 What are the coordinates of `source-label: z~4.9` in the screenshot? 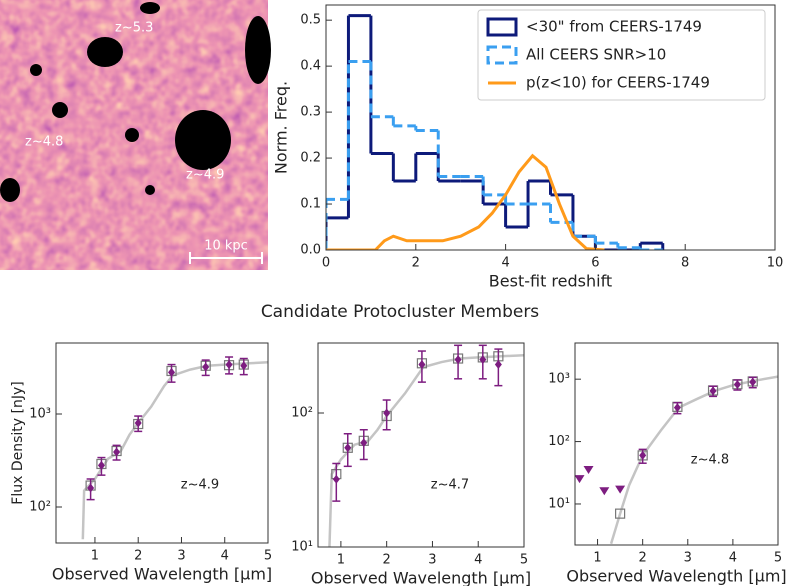 It's located at (205, 175).